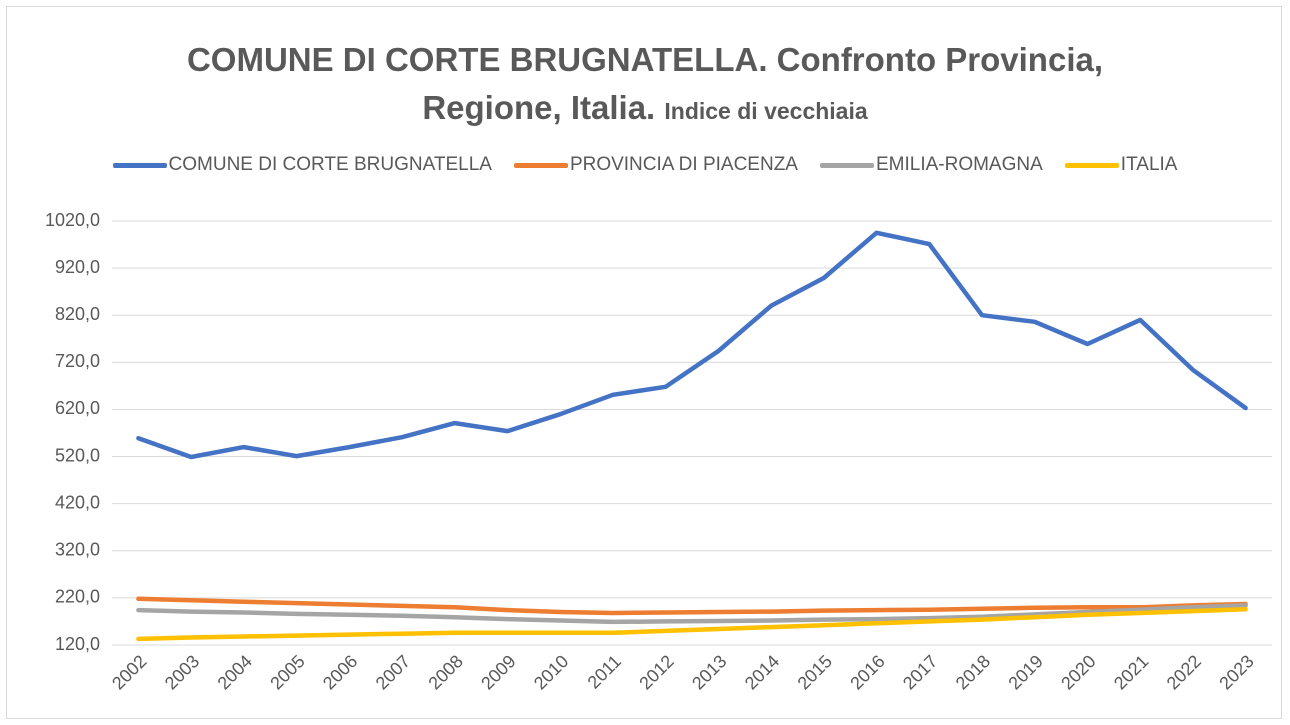  Describe the element at coordinates (77, 550) in the screenshot. I see `y-tick-label: 320,0` at that location.